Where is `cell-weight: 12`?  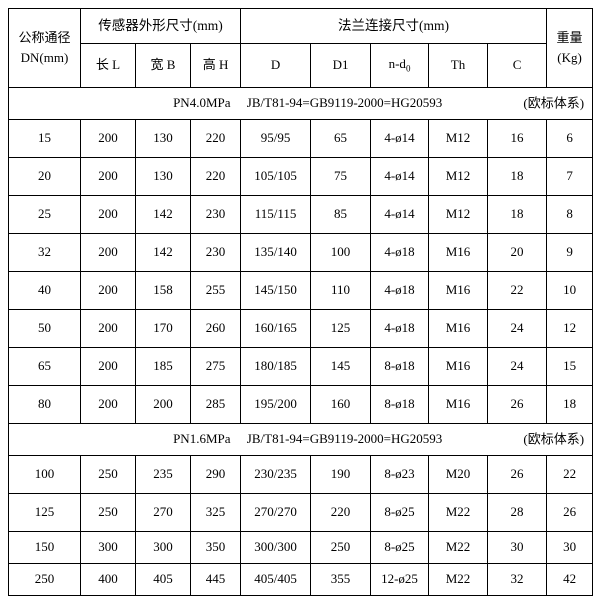
cell-weight: 12 is located at coordinates (570, 328).